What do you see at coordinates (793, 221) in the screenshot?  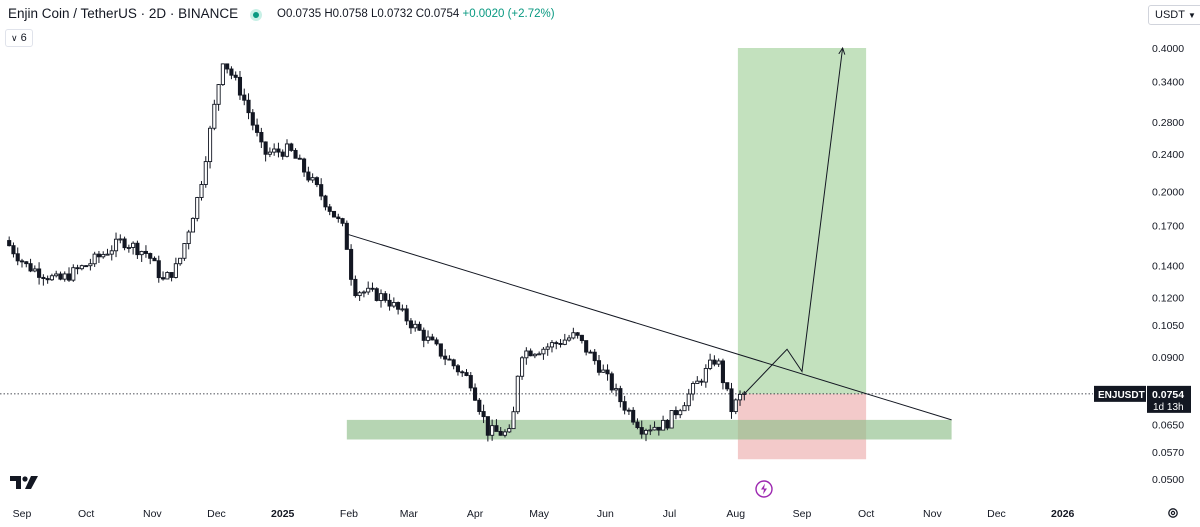 I see `projection-path` at bounding box center [793, 221].